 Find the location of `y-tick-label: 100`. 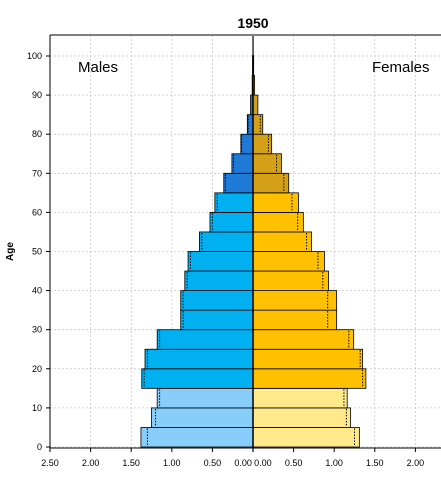

y-tick-label: 100 is located at coordinates (34, 56).